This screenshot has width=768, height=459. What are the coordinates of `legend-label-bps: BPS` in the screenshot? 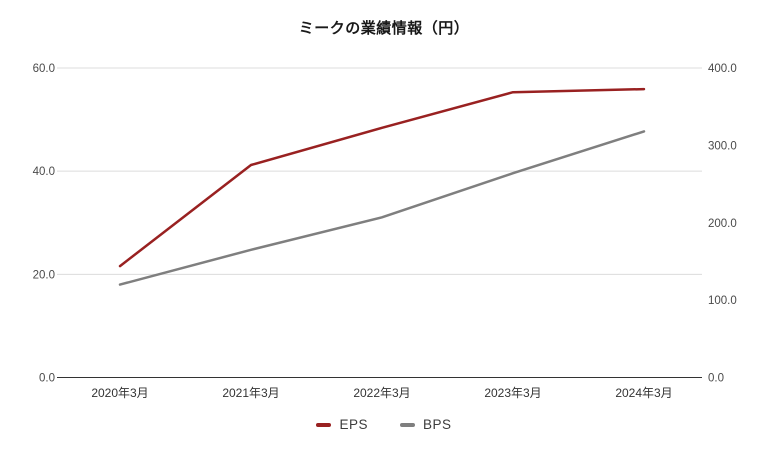 It's located at (437, 424).